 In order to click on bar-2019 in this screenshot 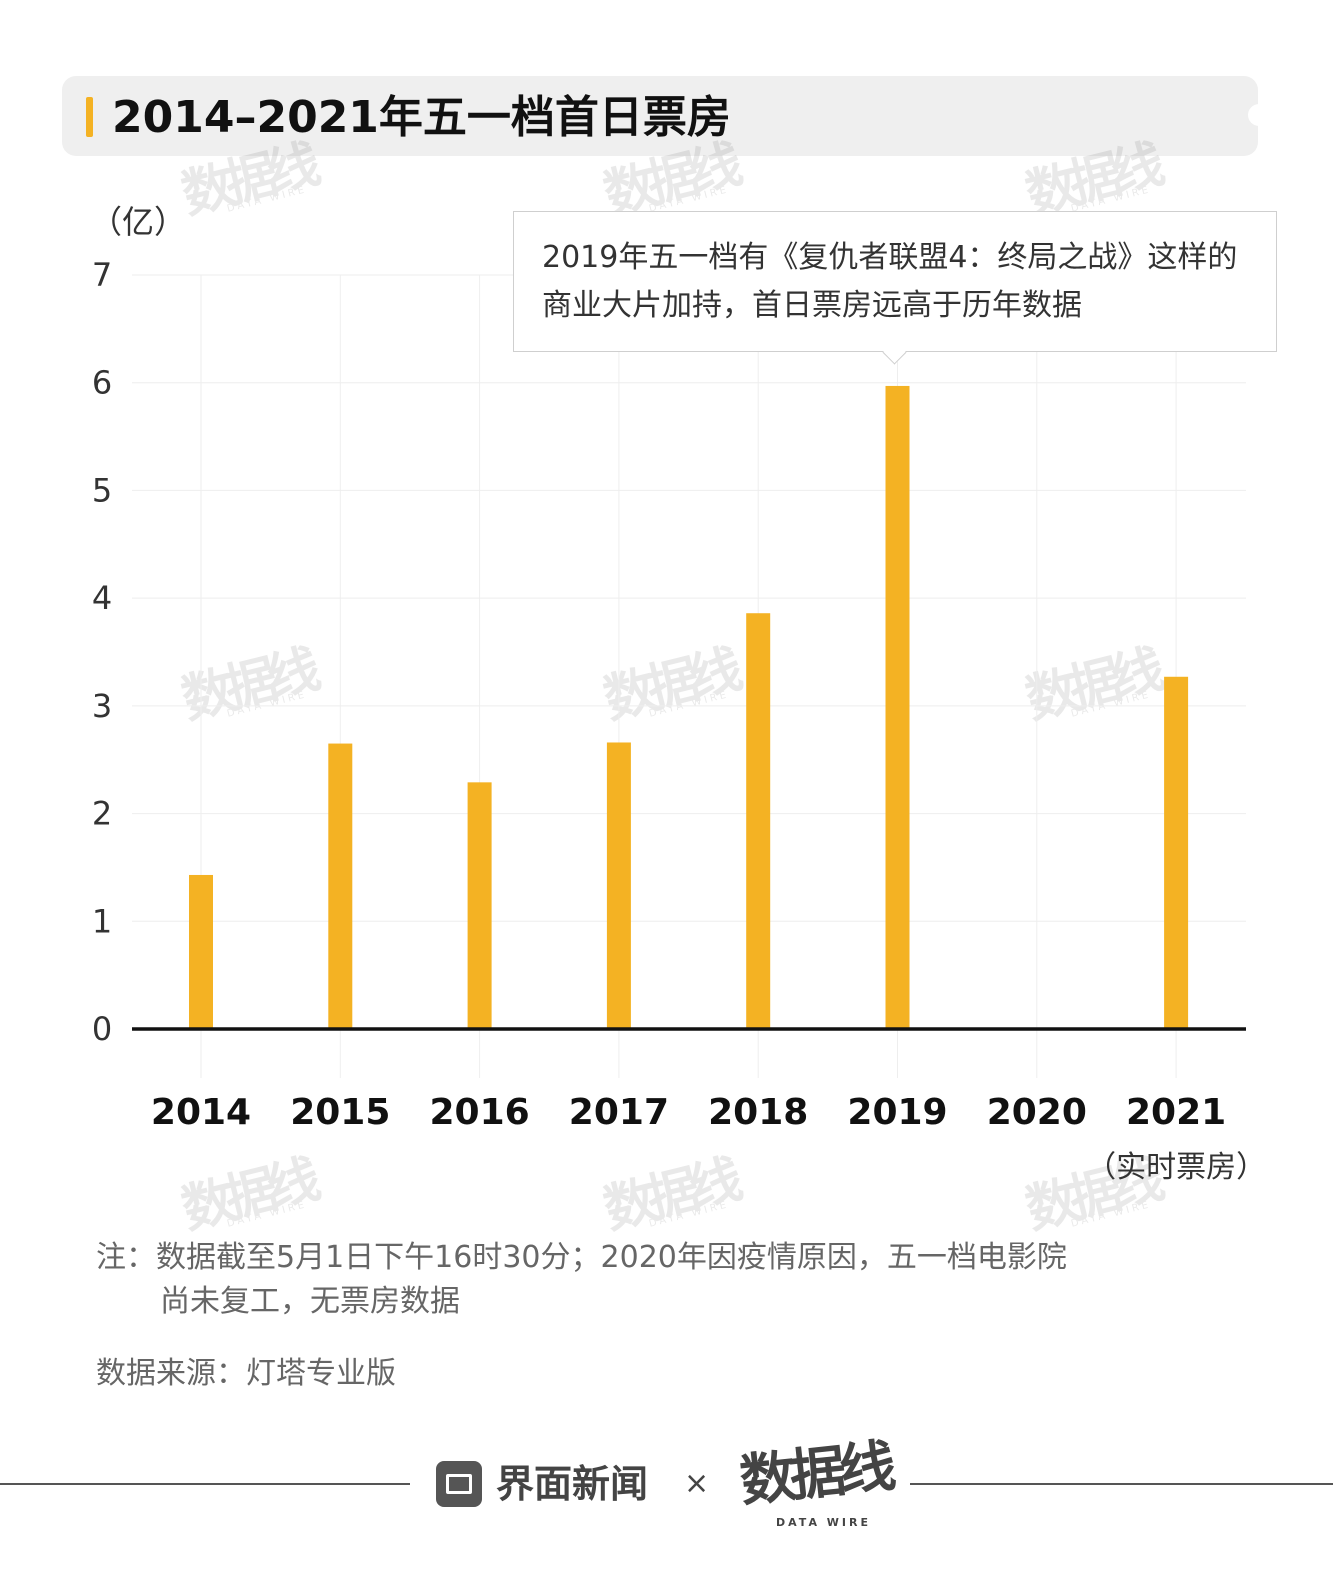, I will do `click(897, 707)`.